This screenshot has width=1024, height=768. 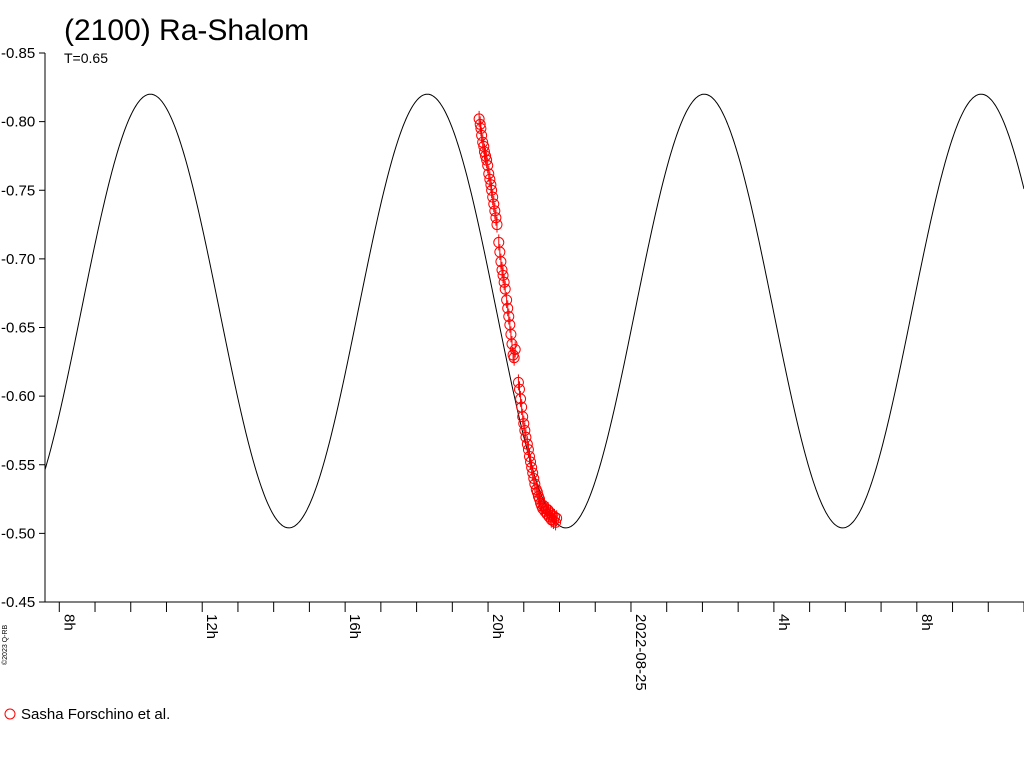 I want to click on data-points-layer, so click(x=518, y=320).